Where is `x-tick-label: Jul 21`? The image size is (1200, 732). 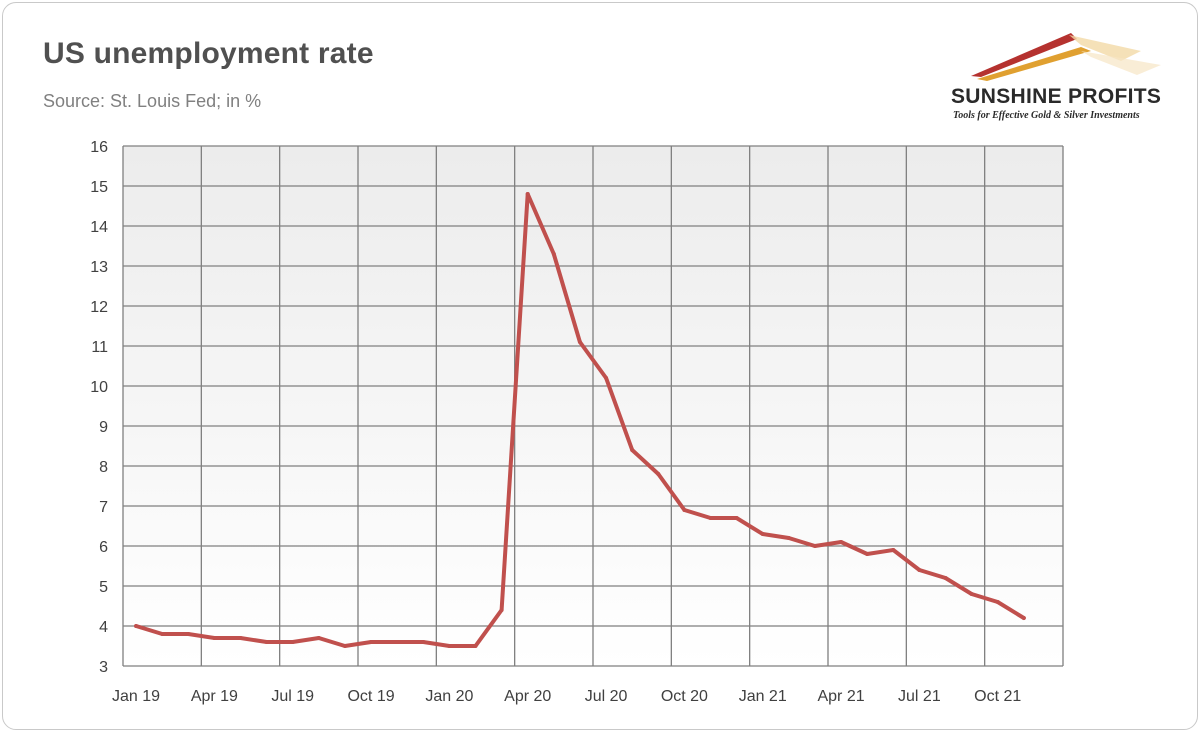
x-tick-label: Jul 21 is located at coordinates (919, 696).